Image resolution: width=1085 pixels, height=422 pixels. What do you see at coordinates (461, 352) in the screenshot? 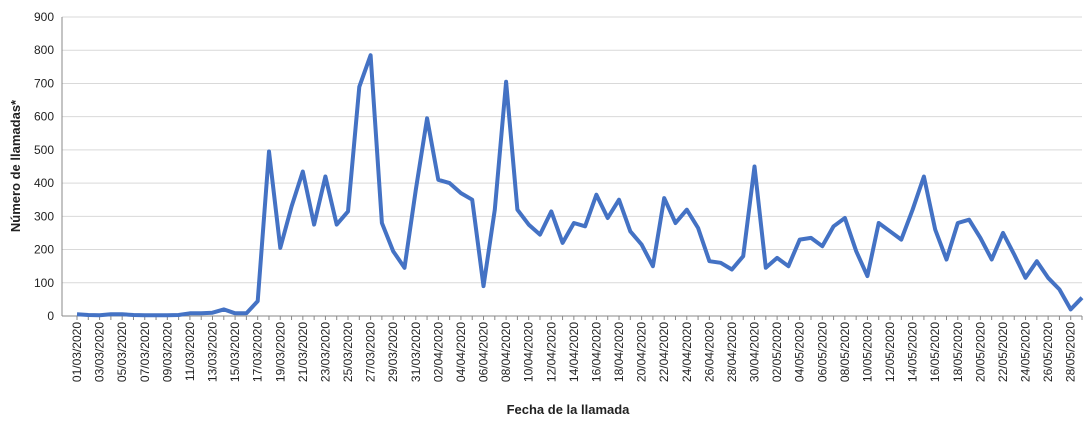
I see `x-tick-label: 04/04/2020` at bounding box center [461, 352].